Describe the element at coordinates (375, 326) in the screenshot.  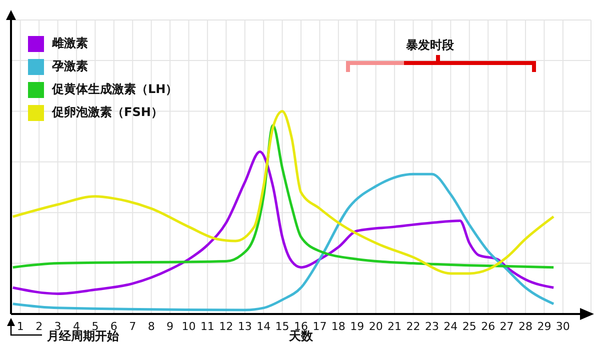
I see `x-tick-label: 20` at that location.